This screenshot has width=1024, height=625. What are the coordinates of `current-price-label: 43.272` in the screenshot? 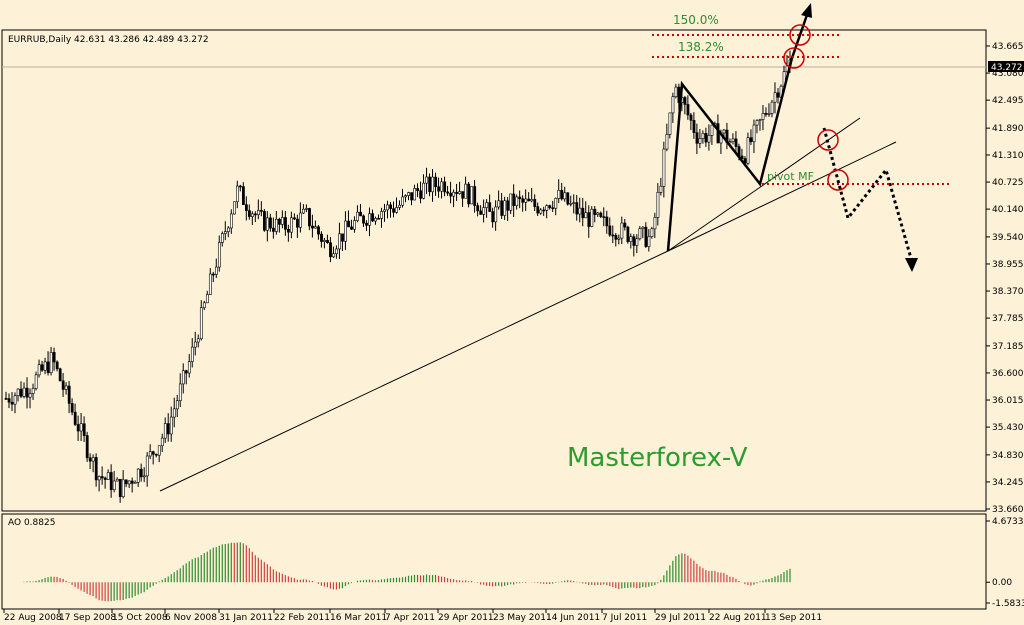 It's located at (1007, 68).